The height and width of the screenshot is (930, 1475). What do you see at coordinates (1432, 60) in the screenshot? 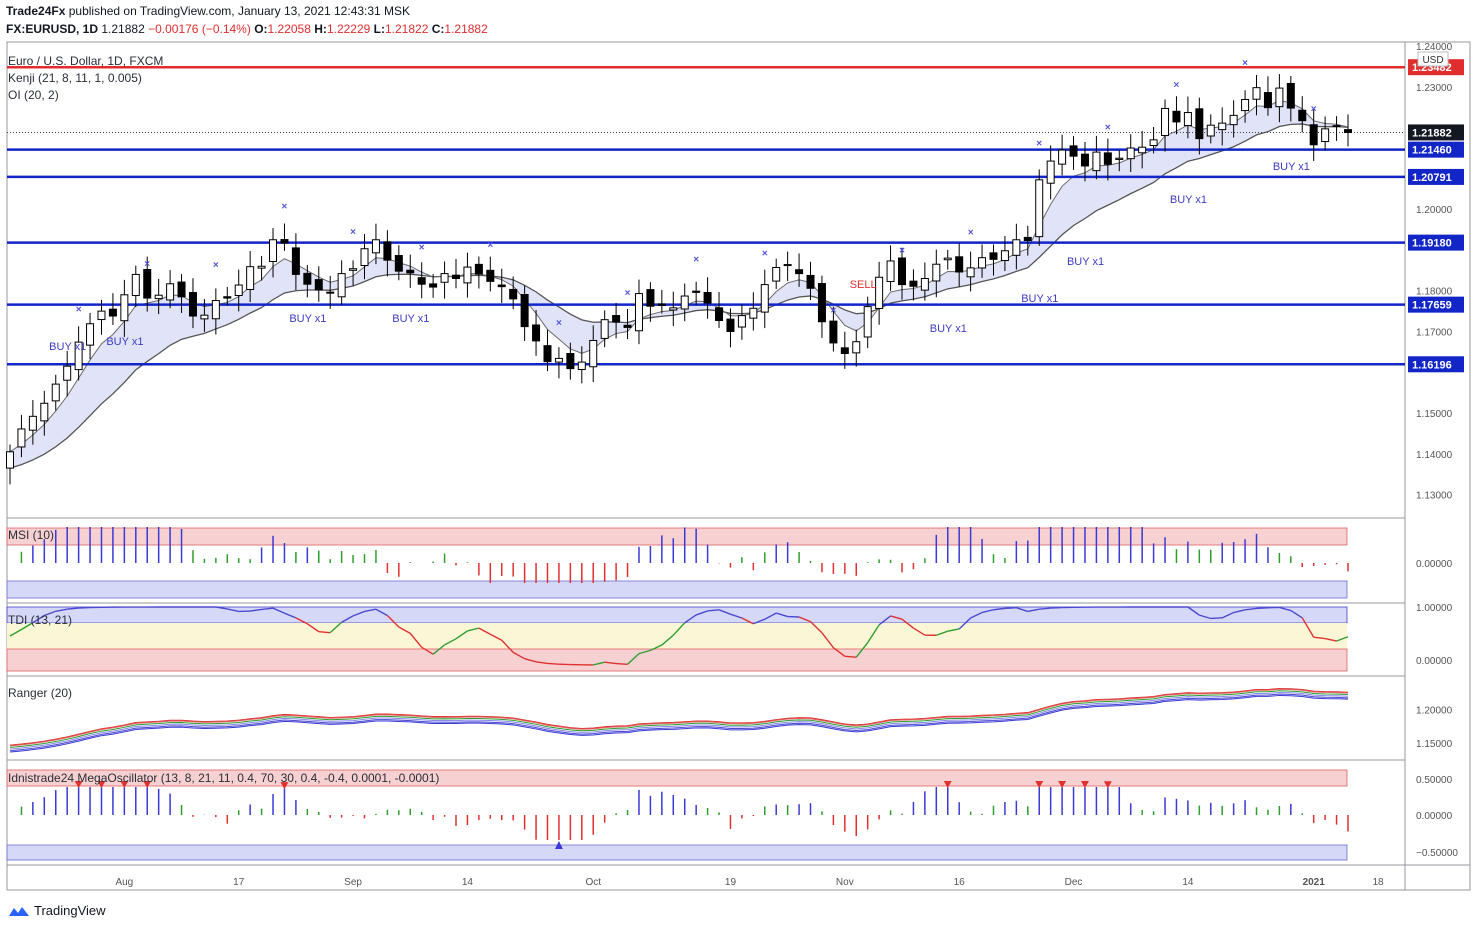
I see `currency-label: USD` at bounding box center [1432, 60].